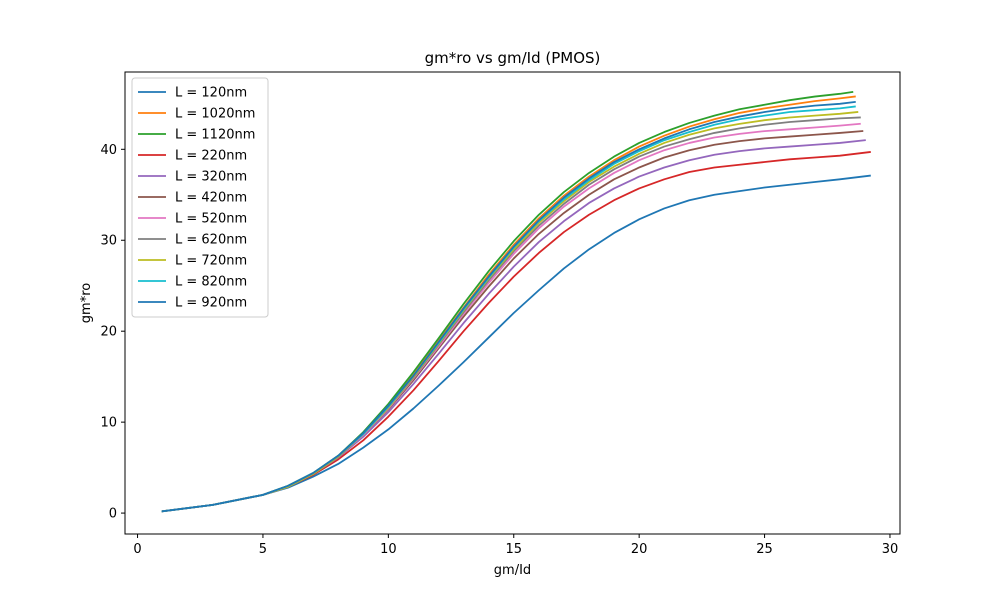  What do you see at coordinates (137, 549) in the screenshot?
I see `x-tick-label-0: 0` at bounding box center [137, 549].